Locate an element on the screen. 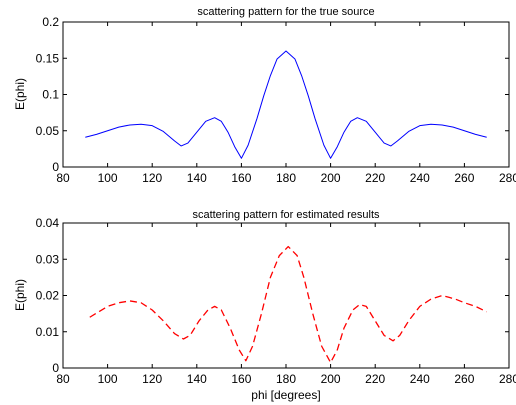 The height and width of the screenshot is (405, 516). y-tick-label: 0.2 is located at coordinates (50, 22).